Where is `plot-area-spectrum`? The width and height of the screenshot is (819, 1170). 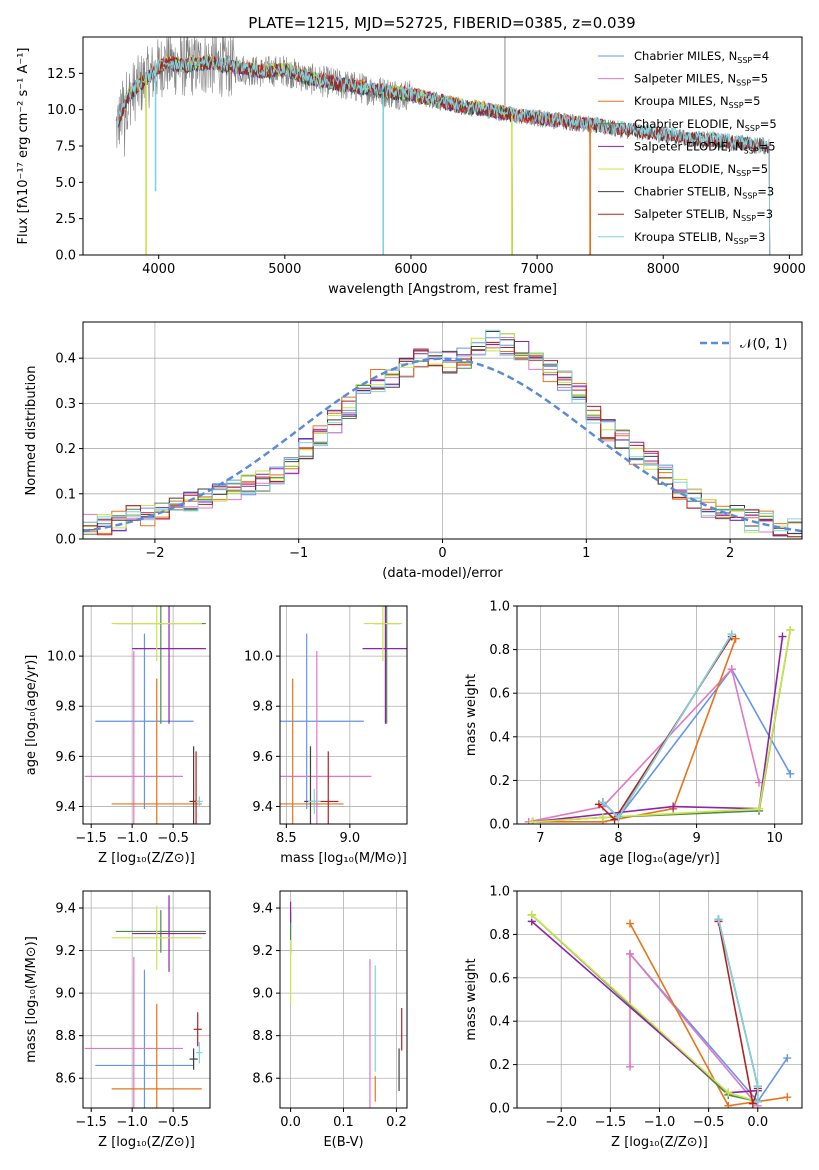
plot-area-spectrum is located at coordinates (443, 146).